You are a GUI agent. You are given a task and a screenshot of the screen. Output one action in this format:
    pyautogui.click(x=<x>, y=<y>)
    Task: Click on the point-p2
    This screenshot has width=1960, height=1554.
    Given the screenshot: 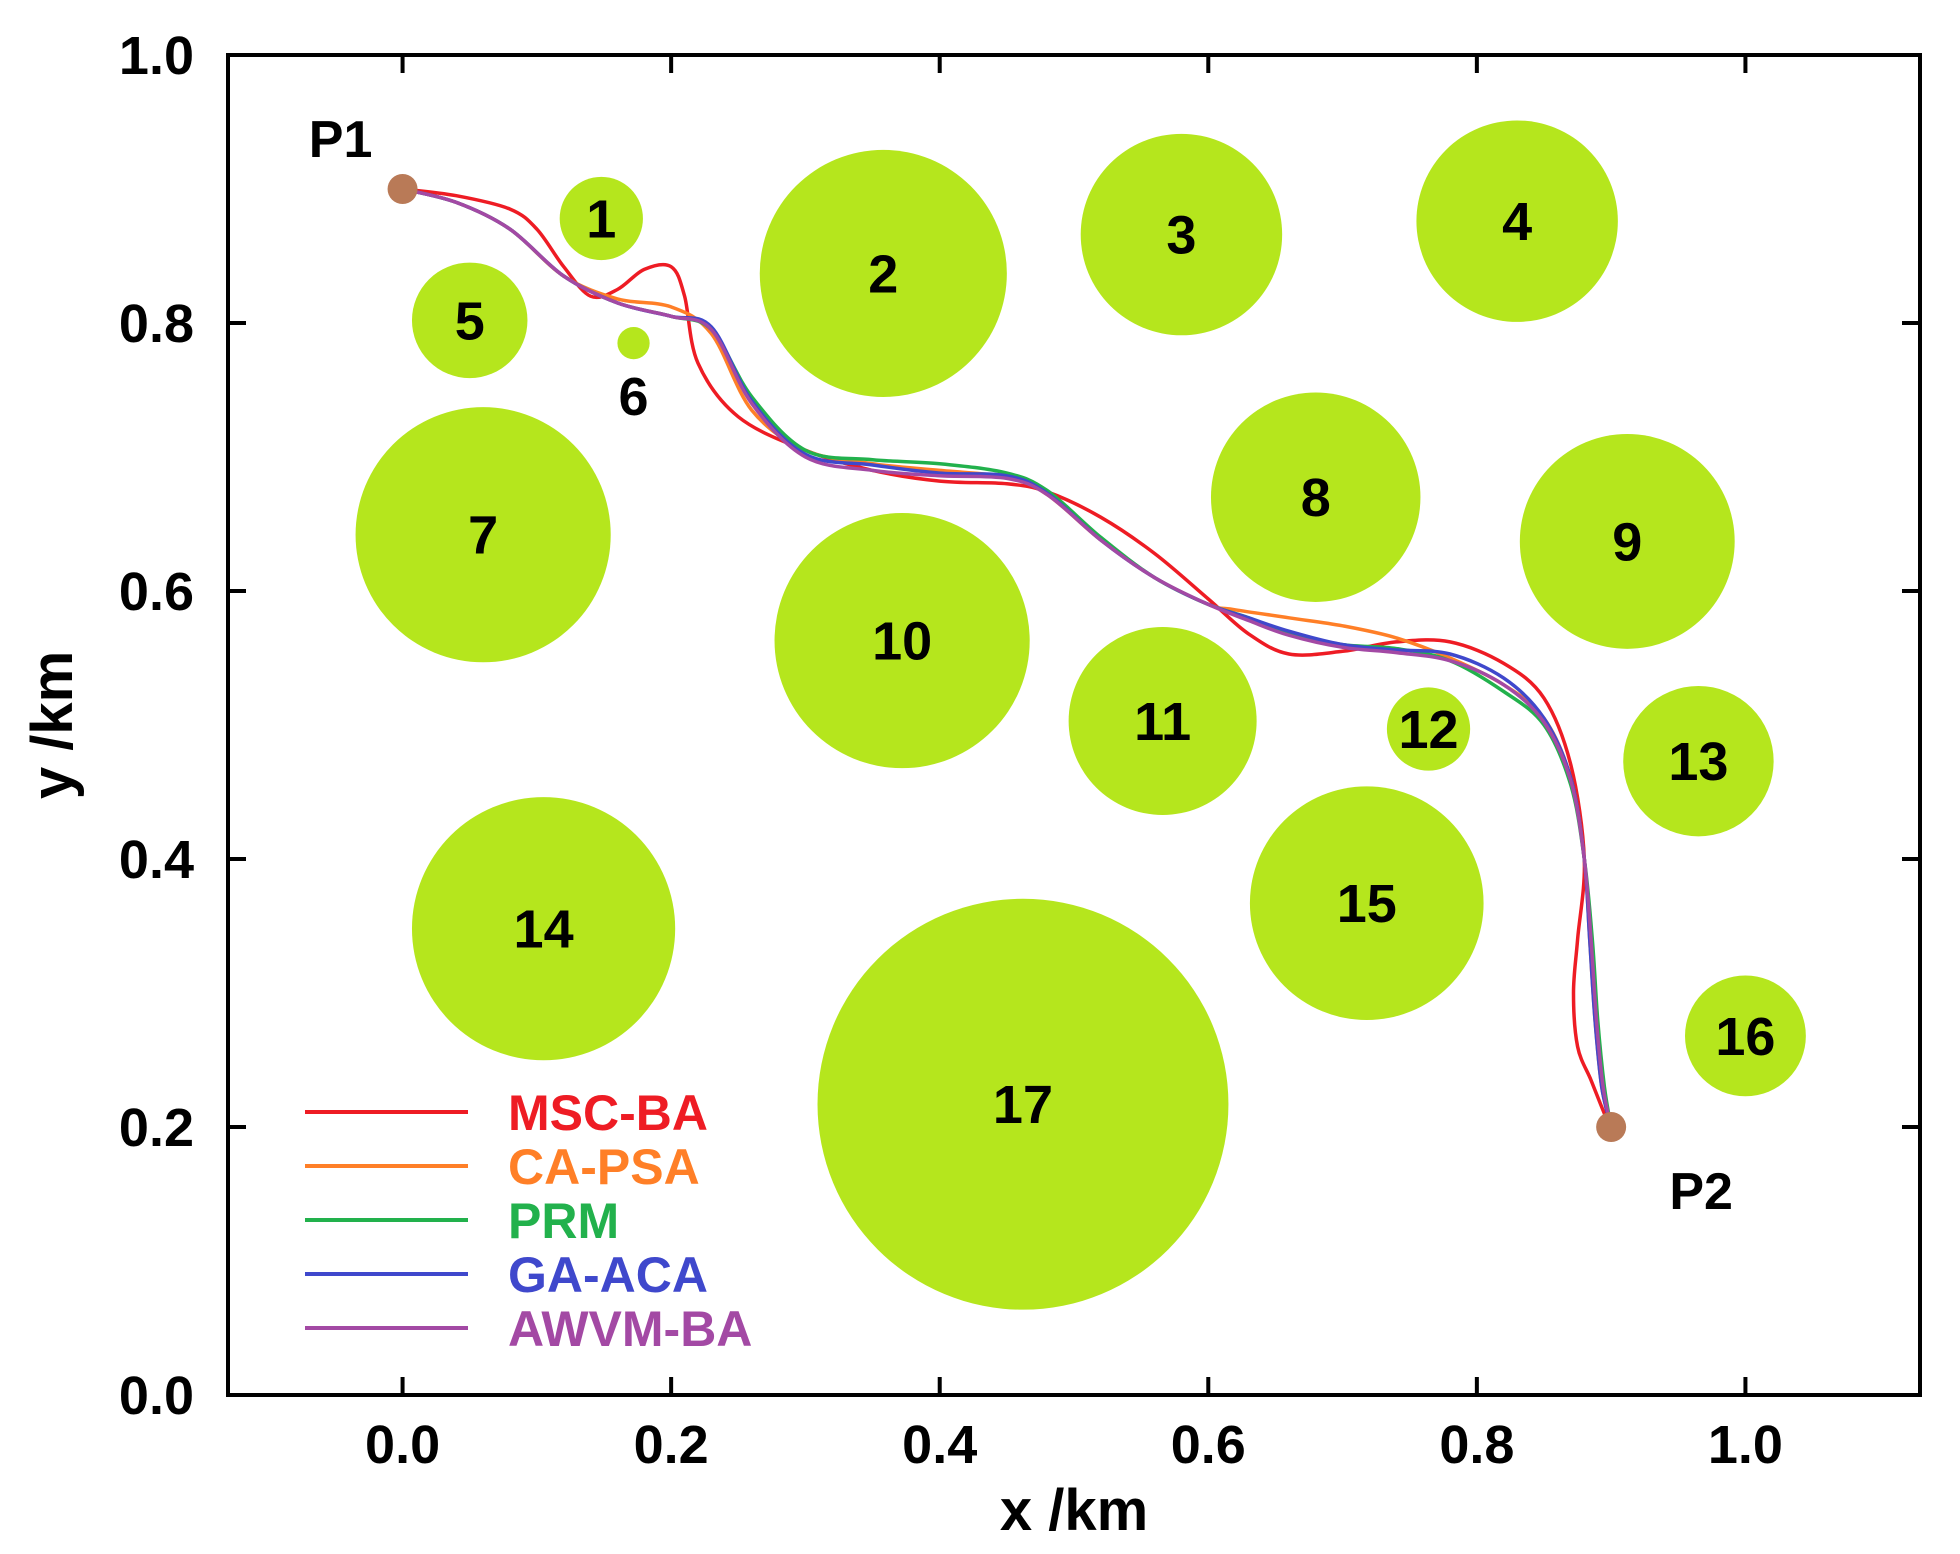 What is the action you would take?
    pyautogui.click(x=1611, y=1127)
    